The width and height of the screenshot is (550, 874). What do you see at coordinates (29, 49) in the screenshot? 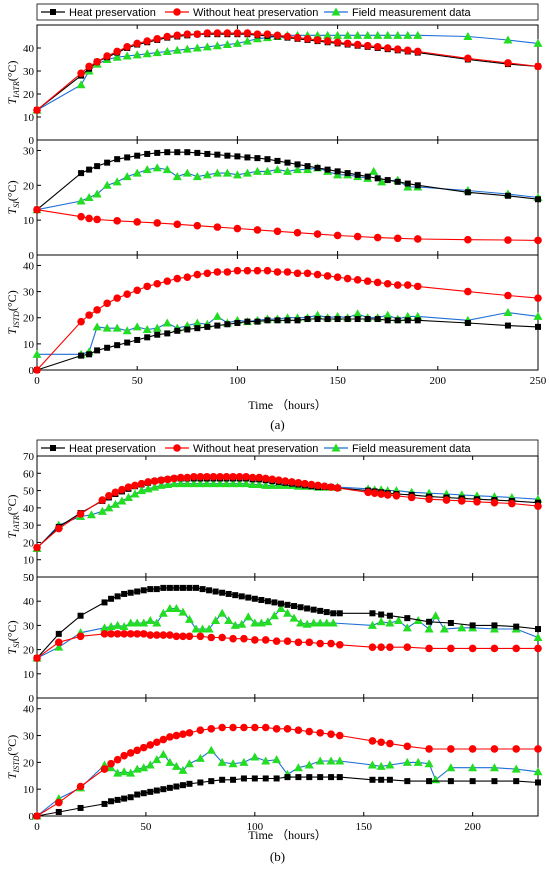
I see `y-tick-label: 40` at bounding box center [29, 49].